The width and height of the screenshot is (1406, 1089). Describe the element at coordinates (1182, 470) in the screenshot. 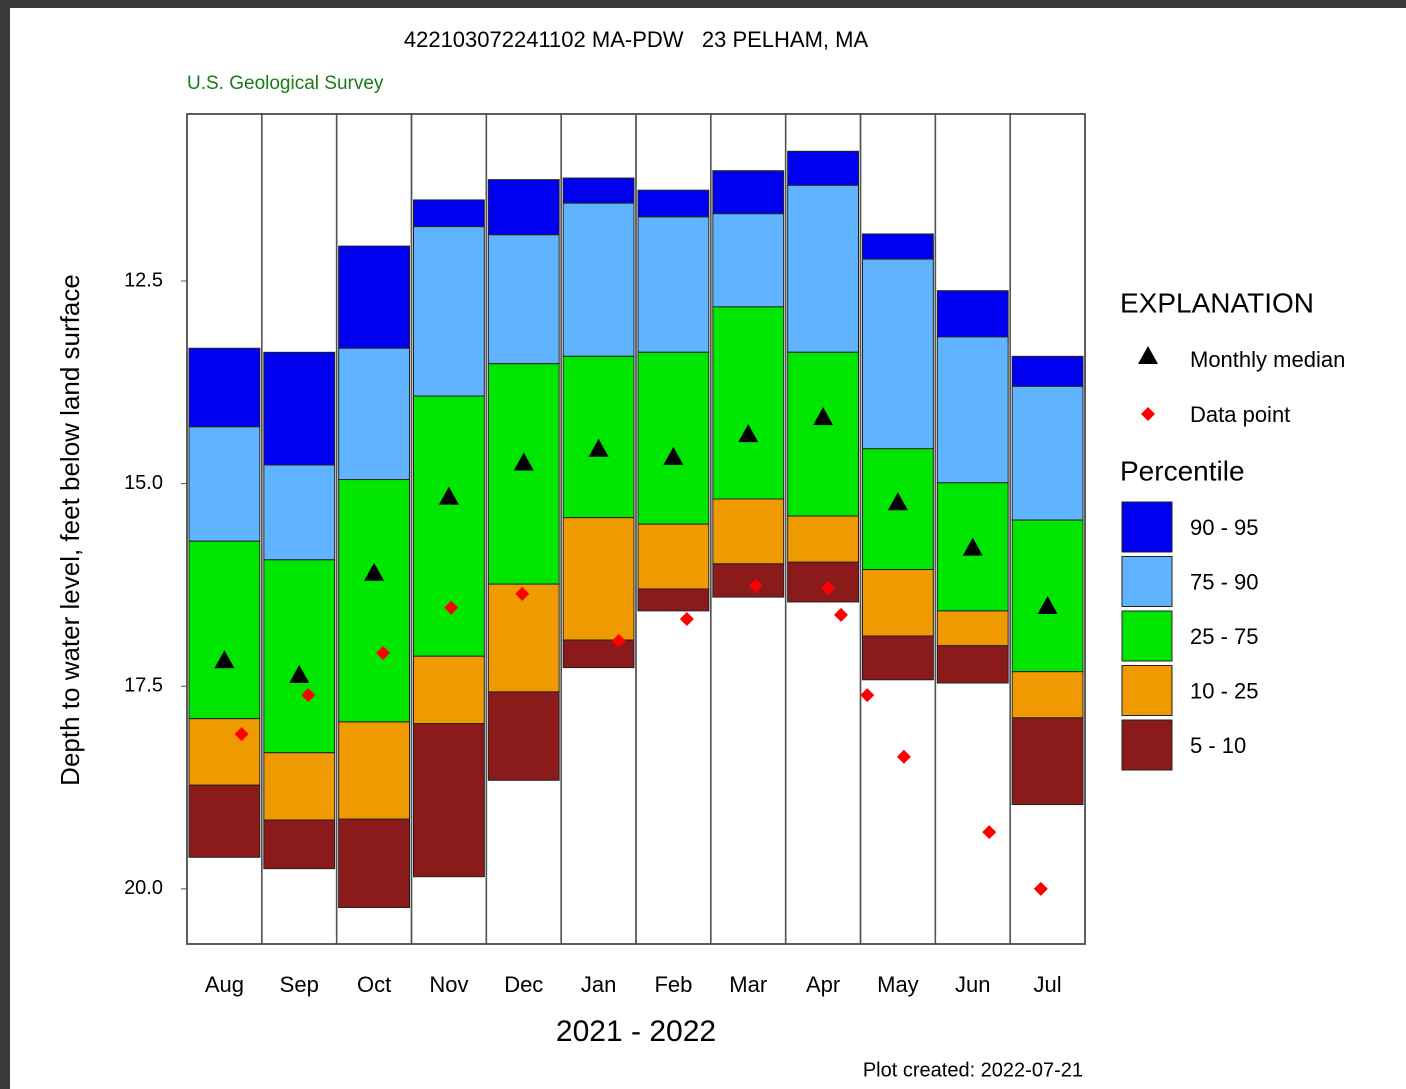

I see `legend-subtitle: Percentile` at that location.